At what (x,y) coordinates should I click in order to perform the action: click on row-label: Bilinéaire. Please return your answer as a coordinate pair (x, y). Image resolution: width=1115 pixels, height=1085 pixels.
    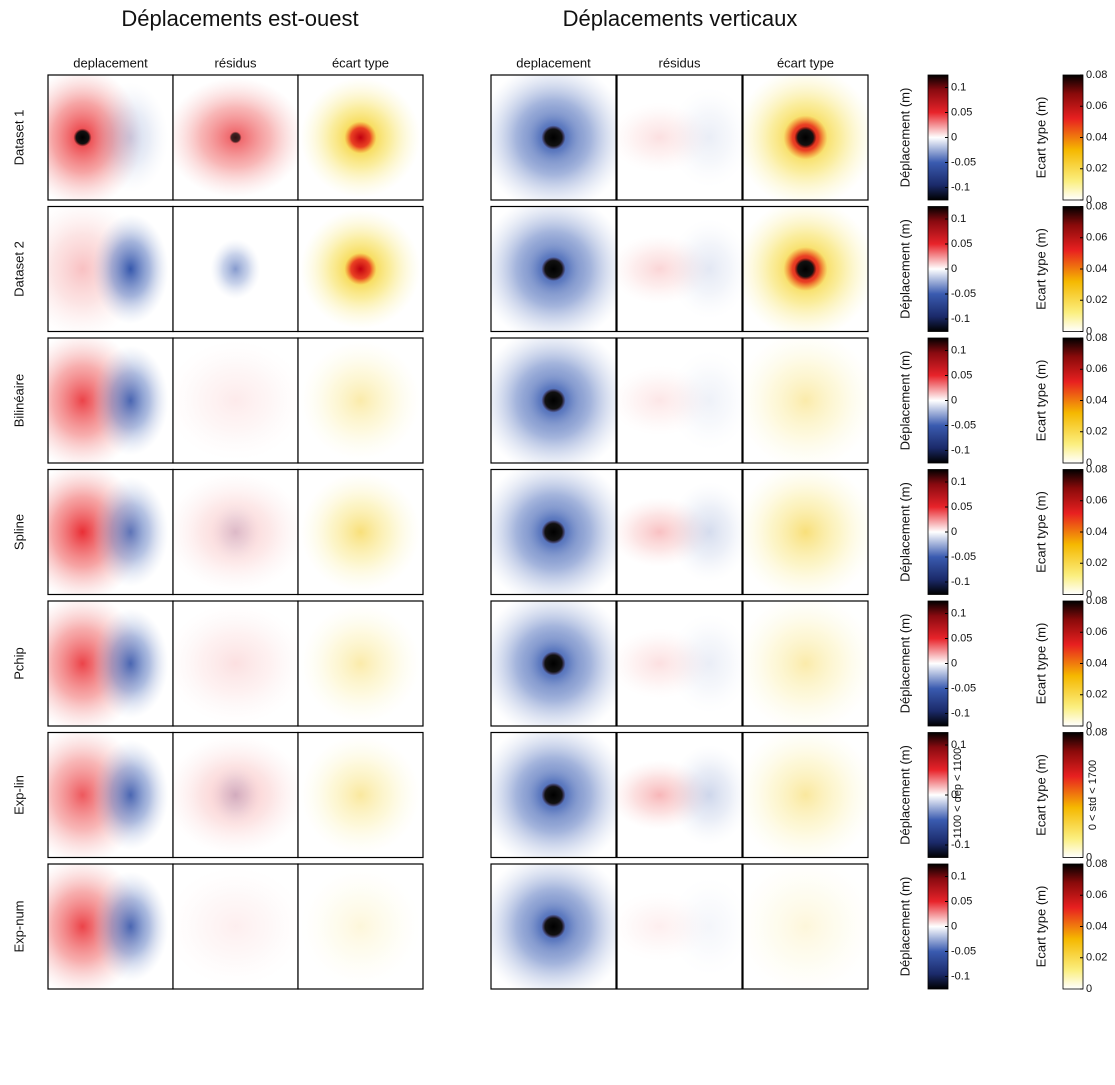
    Looking at the image, I should click on (18, 400).